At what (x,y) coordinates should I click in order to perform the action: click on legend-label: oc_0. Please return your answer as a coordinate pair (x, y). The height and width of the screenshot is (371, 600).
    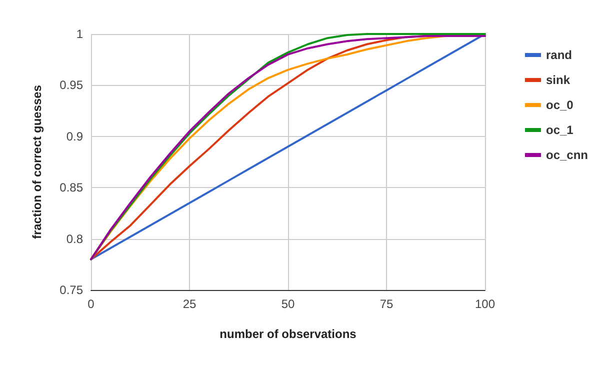
    Looking at the image, I should click on (560, 105).